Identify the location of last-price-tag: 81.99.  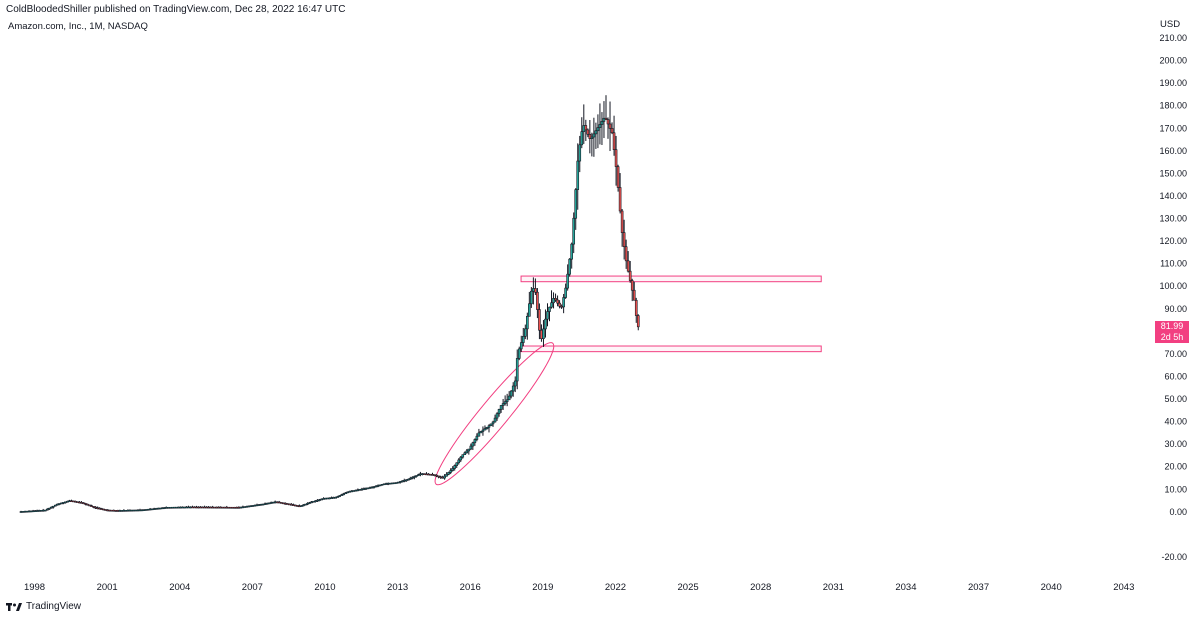
(1172, 326).